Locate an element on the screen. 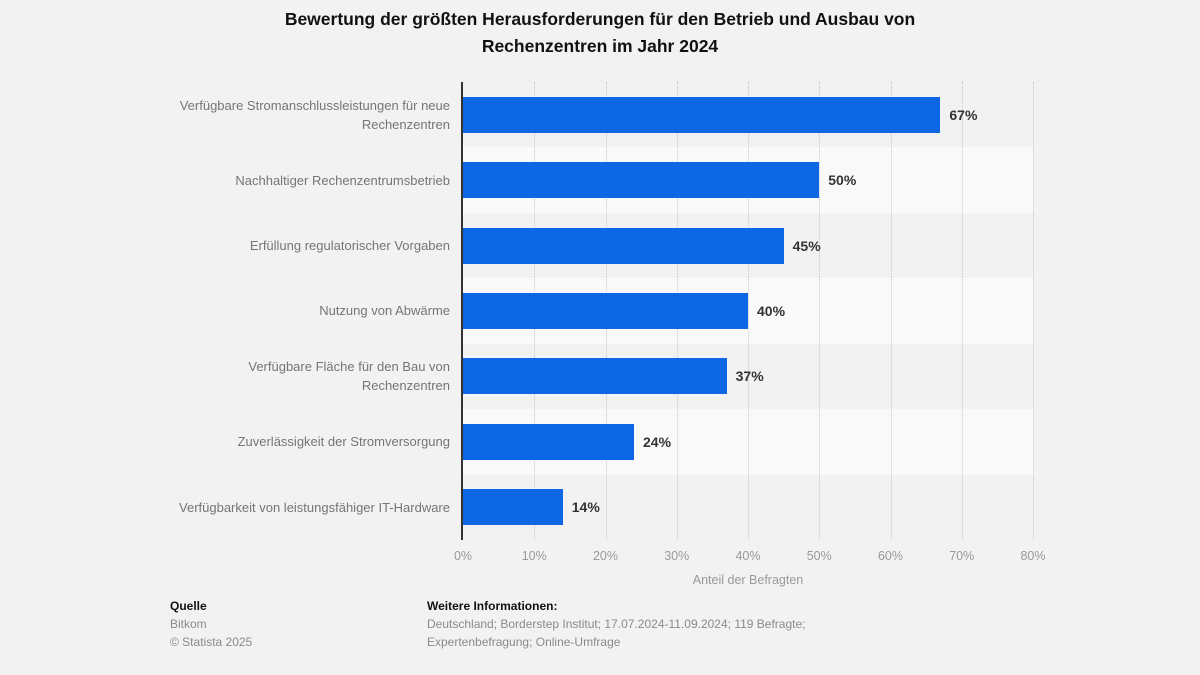 The width and height of the screenshot is (1200, 675). category-label: Zuverlässigkeit der Stromversorgung is located at coordinates (343, 442).